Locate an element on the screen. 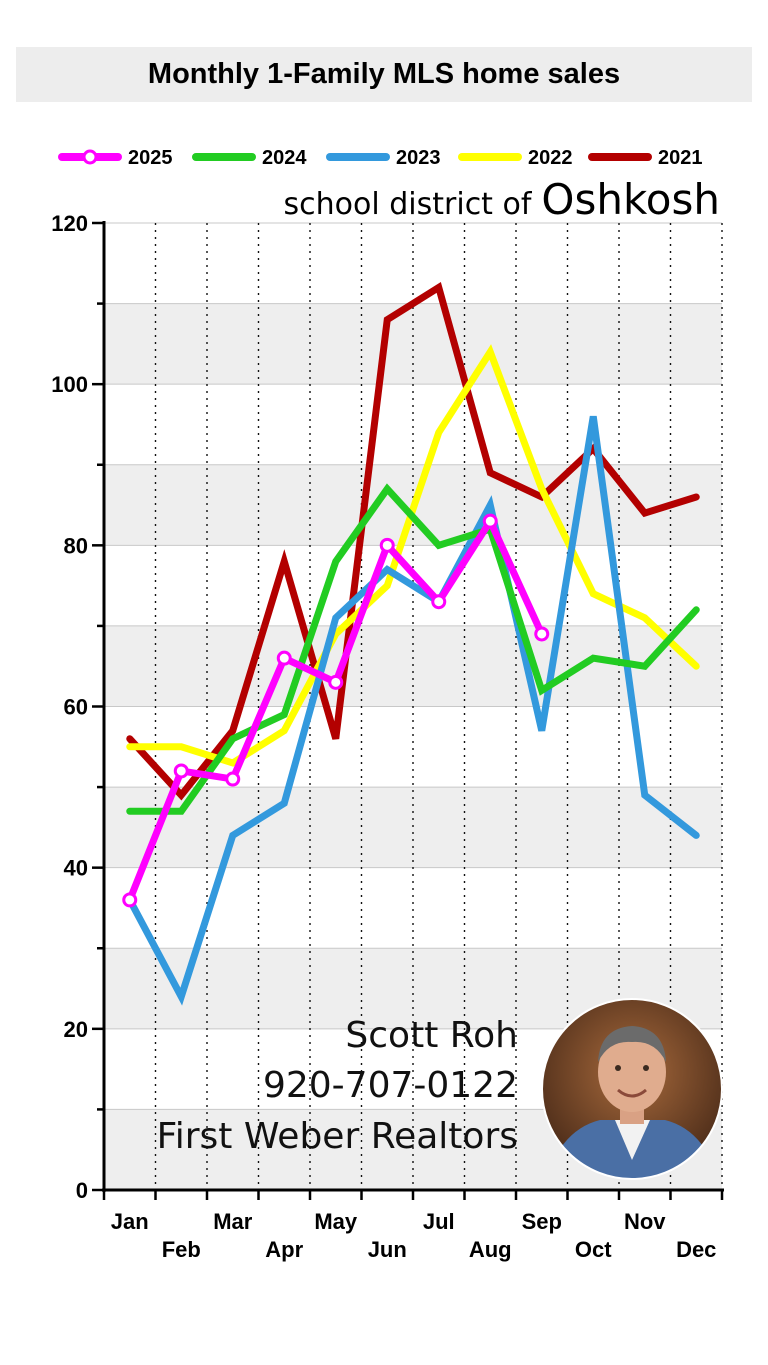  chart-title: Monthly 1-Family MLS home sales is located at coordinates (384, 74).